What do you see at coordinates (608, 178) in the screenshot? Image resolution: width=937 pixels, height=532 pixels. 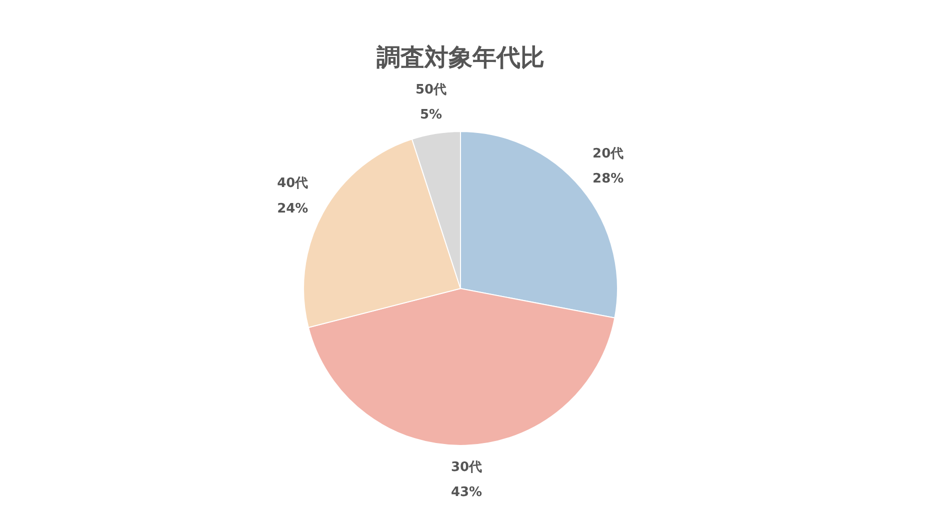 I see `data-label: 28%` at bounding box center [608, 178].